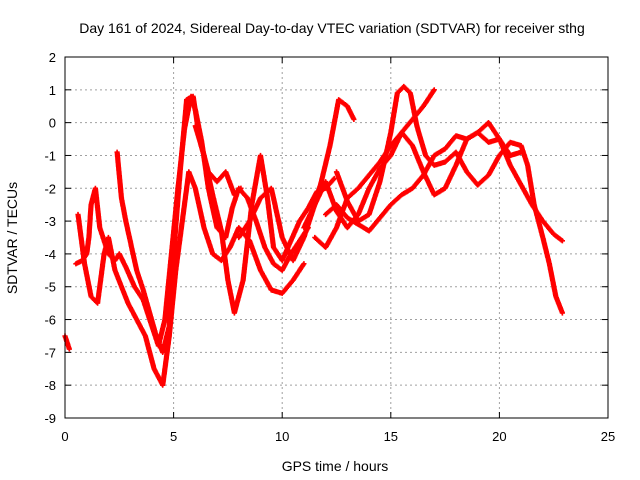 The image size is (640, 480). What do you see at coordinates (64, 436) in the screenshot?
I see `x-tick-label: 0` at bounding box center [64, 436].